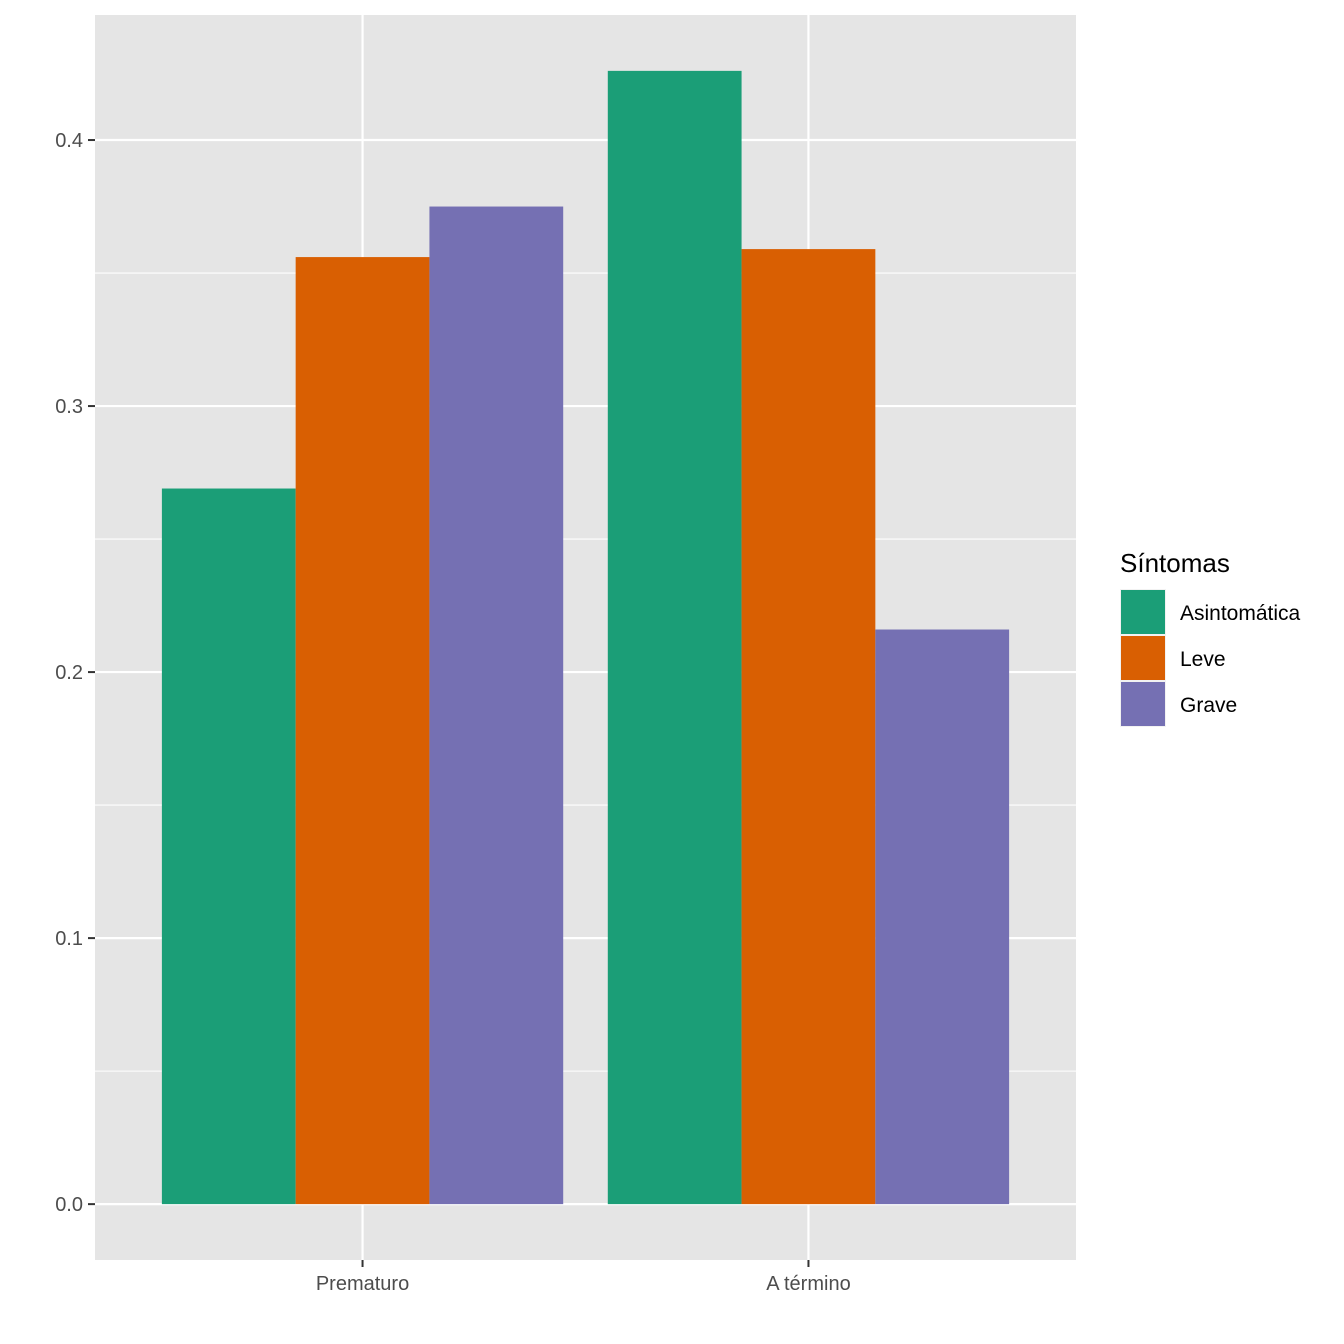  Describe the element at coordinates (1210, 637) in the screenshot. I see `legend: Síntomas Asintomática Leve Grave` at that location.